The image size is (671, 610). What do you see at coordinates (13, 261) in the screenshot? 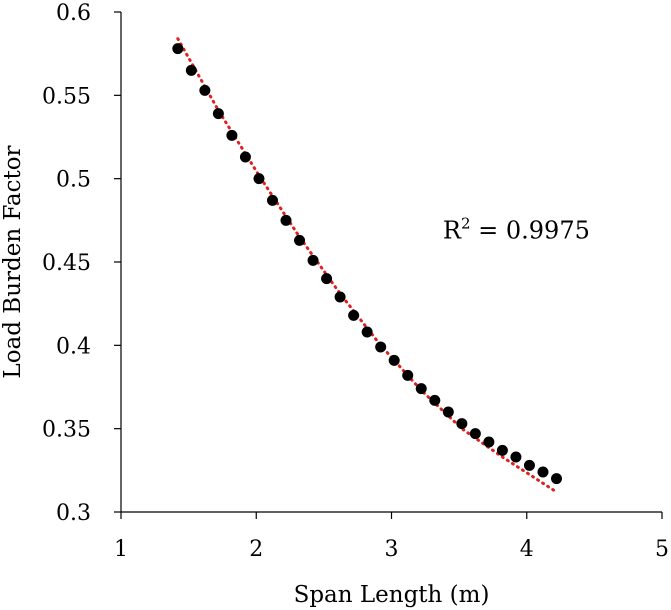
I see `y-axis-title: Load Burden Factor` at bounding box center [13, 261].